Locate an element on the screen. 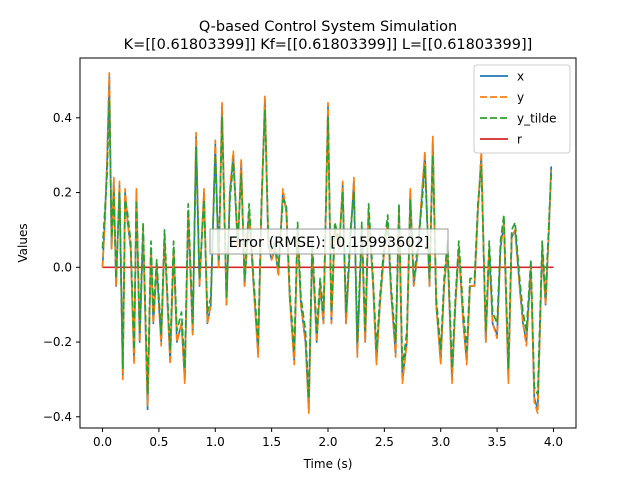  y-tick-label: 0.0 is located at coordinates (62, 267).